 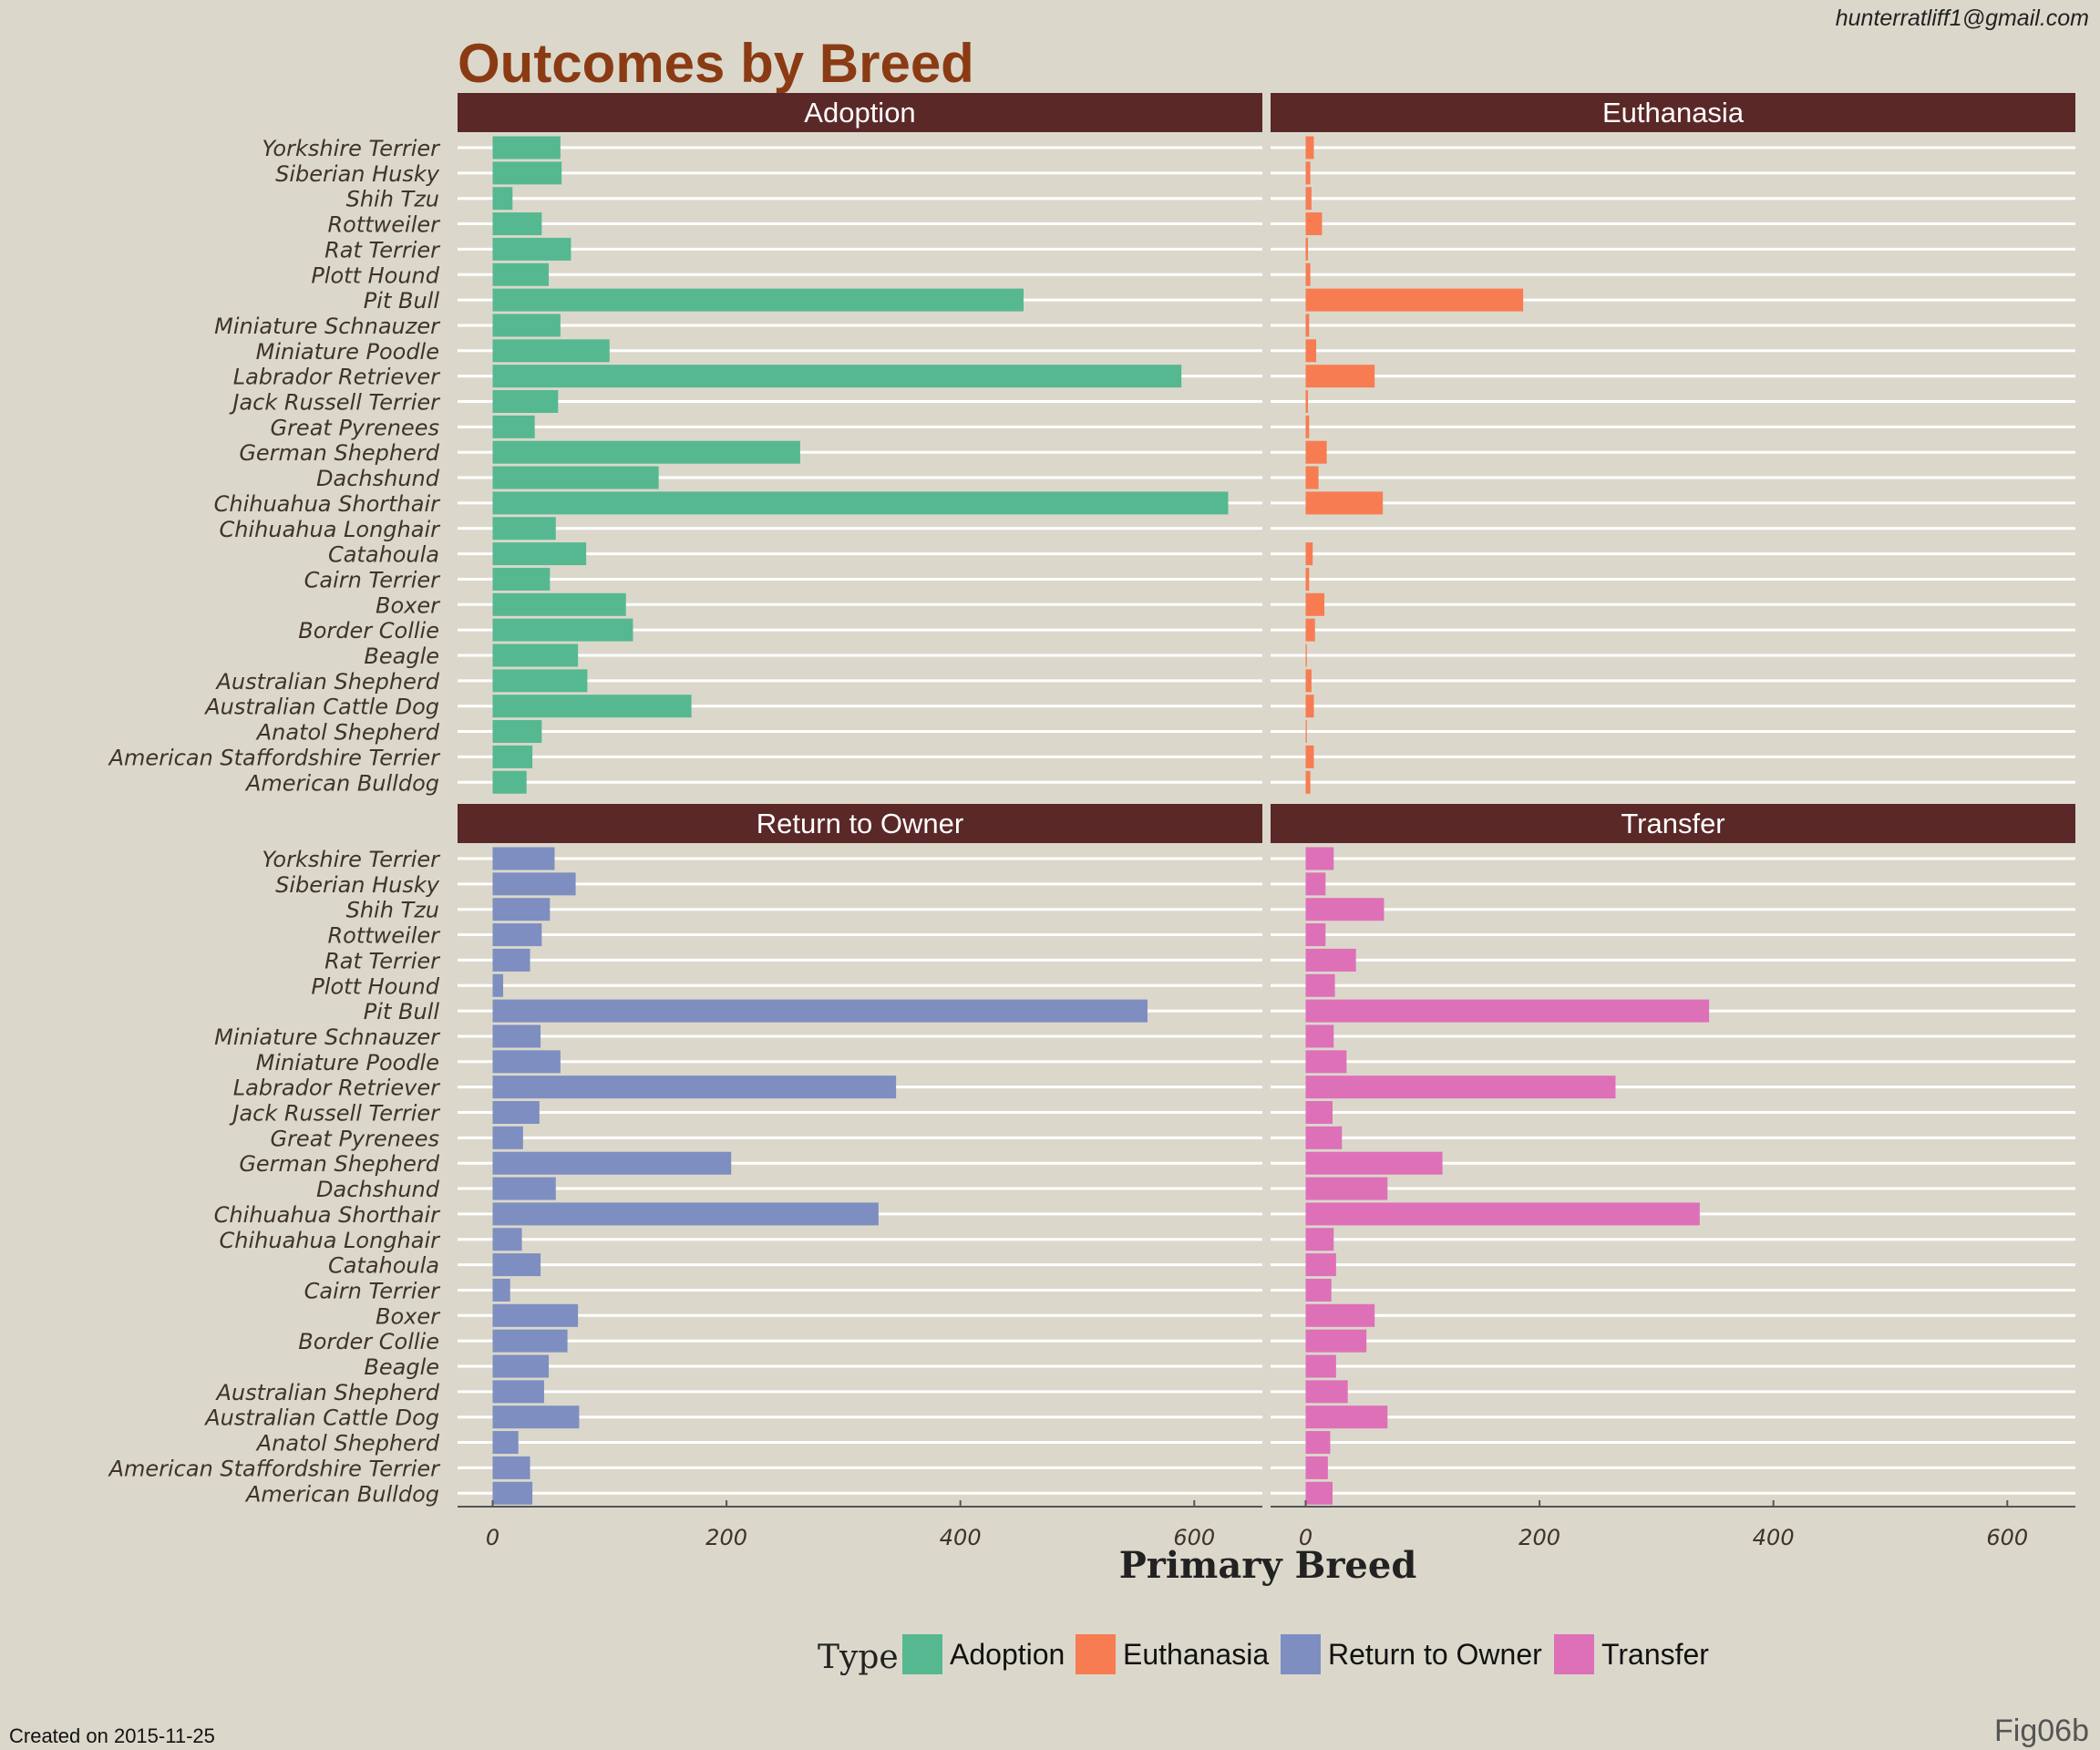 I want to click on x-axis: 0 200 400 600 0 200 400 600, so click(x=1267, y=1525).